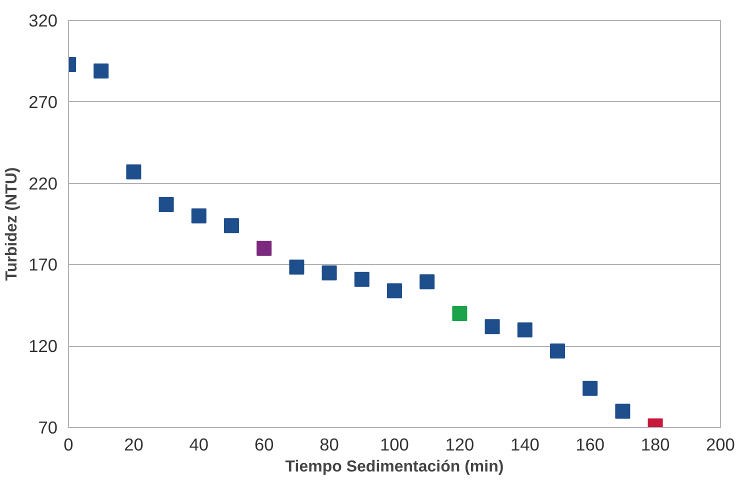  I want to click on x-tick-label: 20, so click(134, 444).